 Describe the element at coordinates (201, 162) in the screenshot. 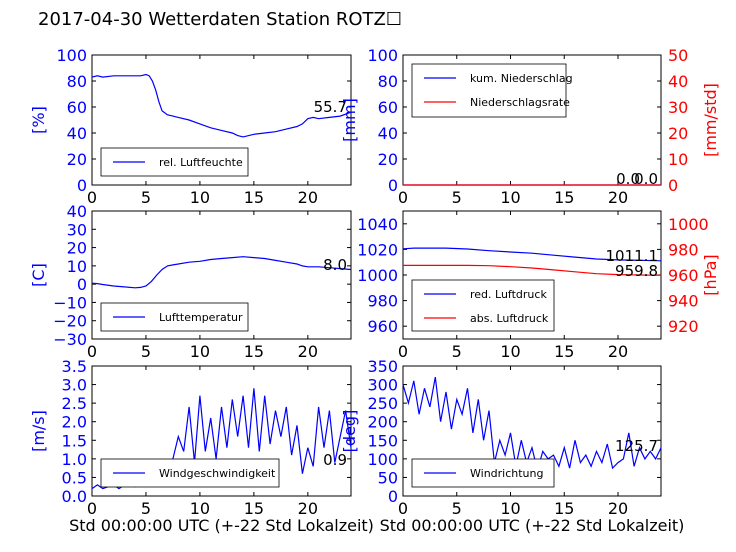

I see `legend-label: rel. Luftfeuchte` at that location.